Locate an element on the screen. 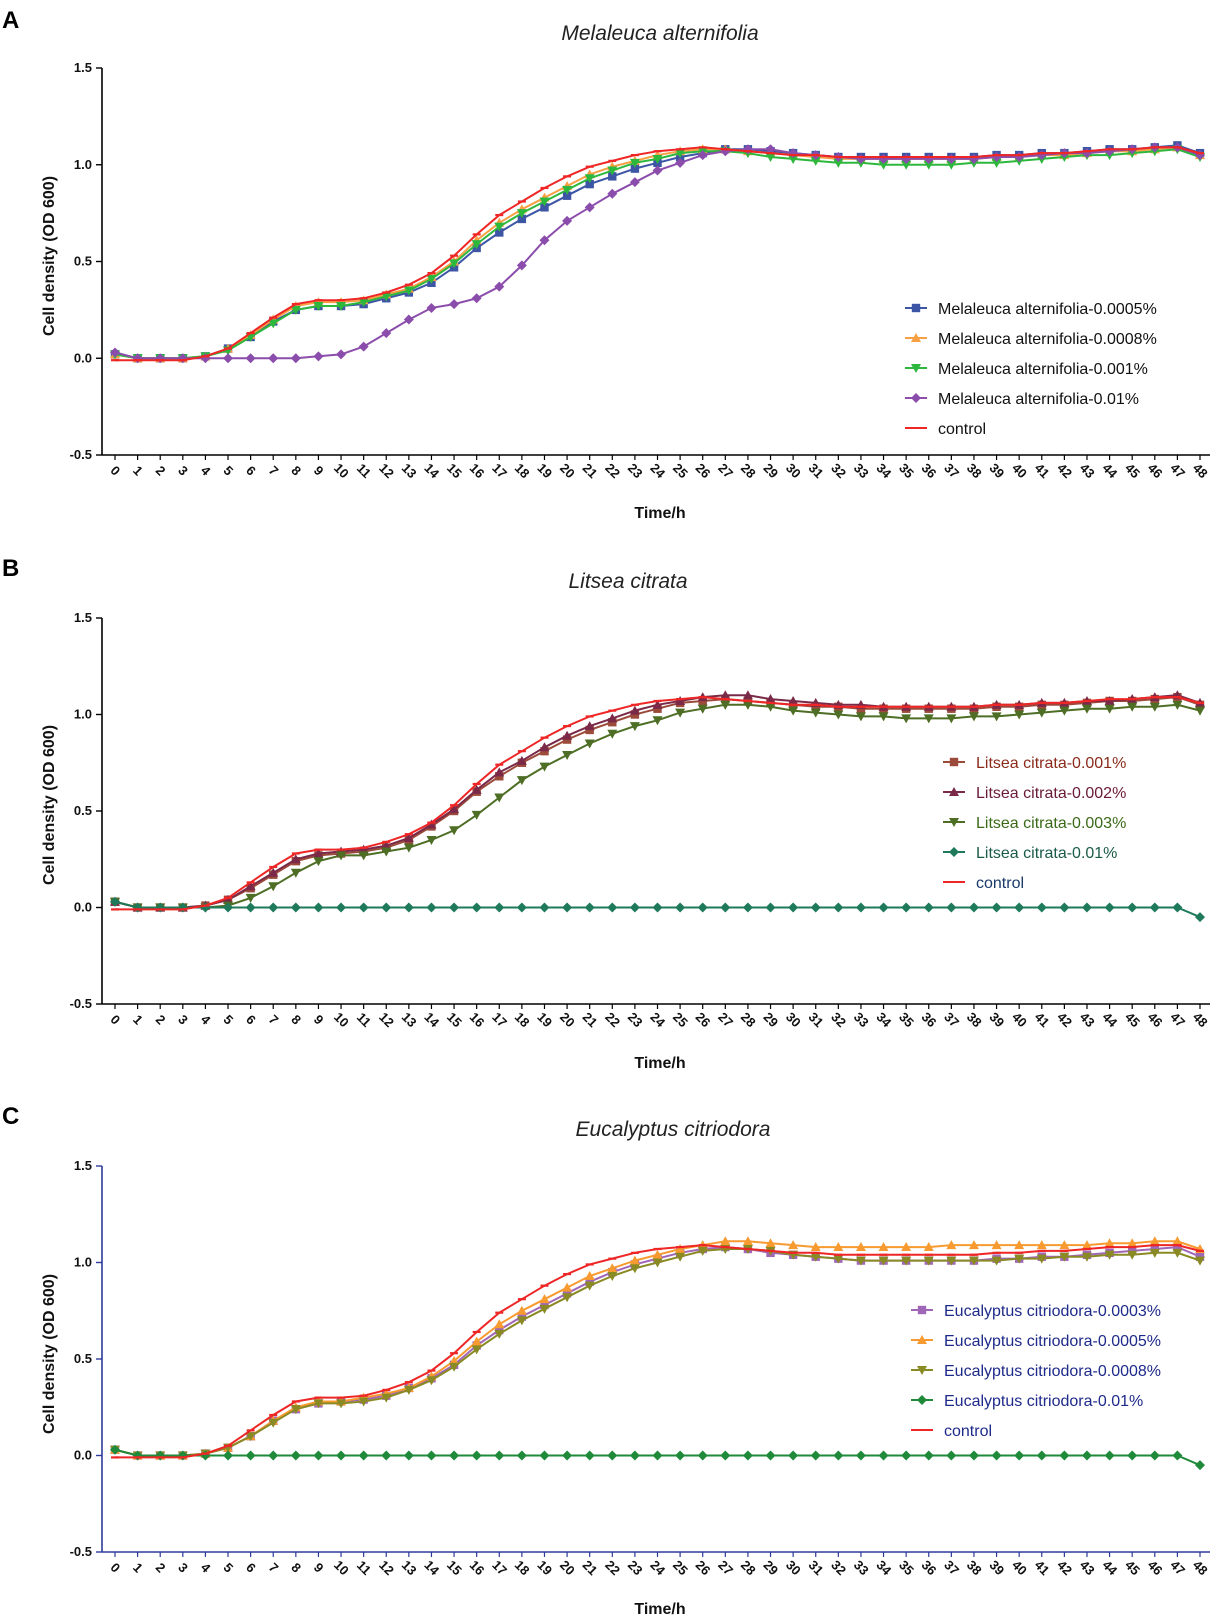 The height and width of the screenshot is (1617, 1221). legend-label: Melaleuca alternifolia-0.01% is located at coordinates (1038, 399).